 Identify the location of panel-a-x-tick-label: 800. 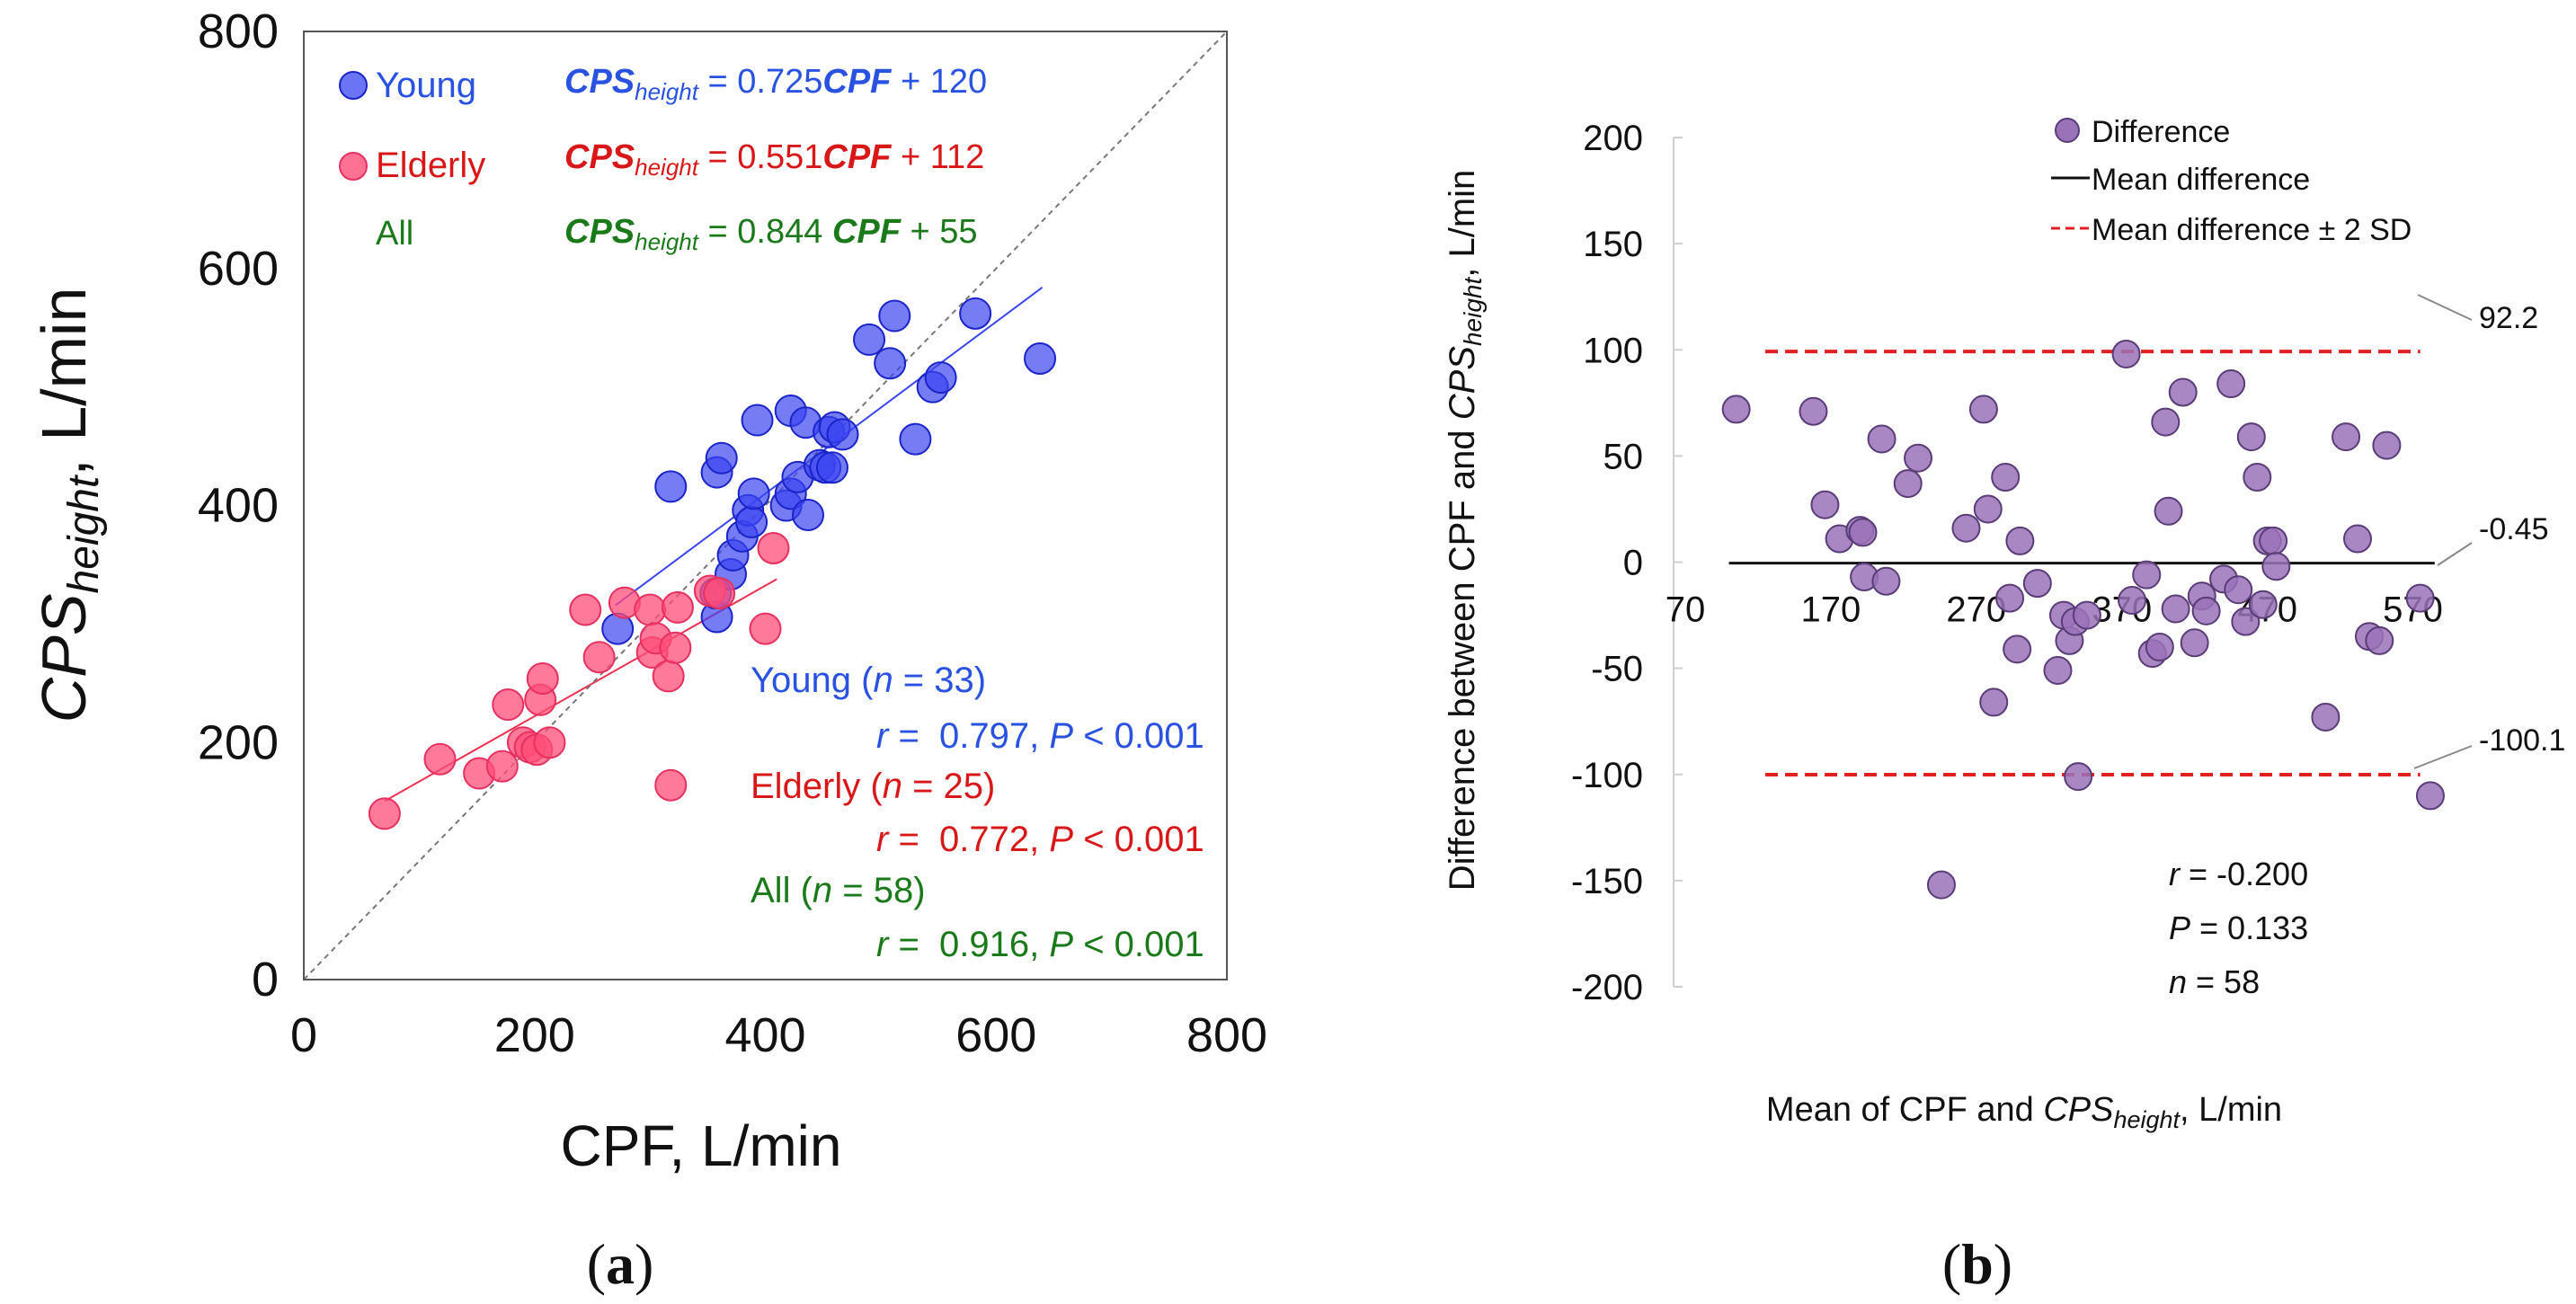
(1226, 1035).